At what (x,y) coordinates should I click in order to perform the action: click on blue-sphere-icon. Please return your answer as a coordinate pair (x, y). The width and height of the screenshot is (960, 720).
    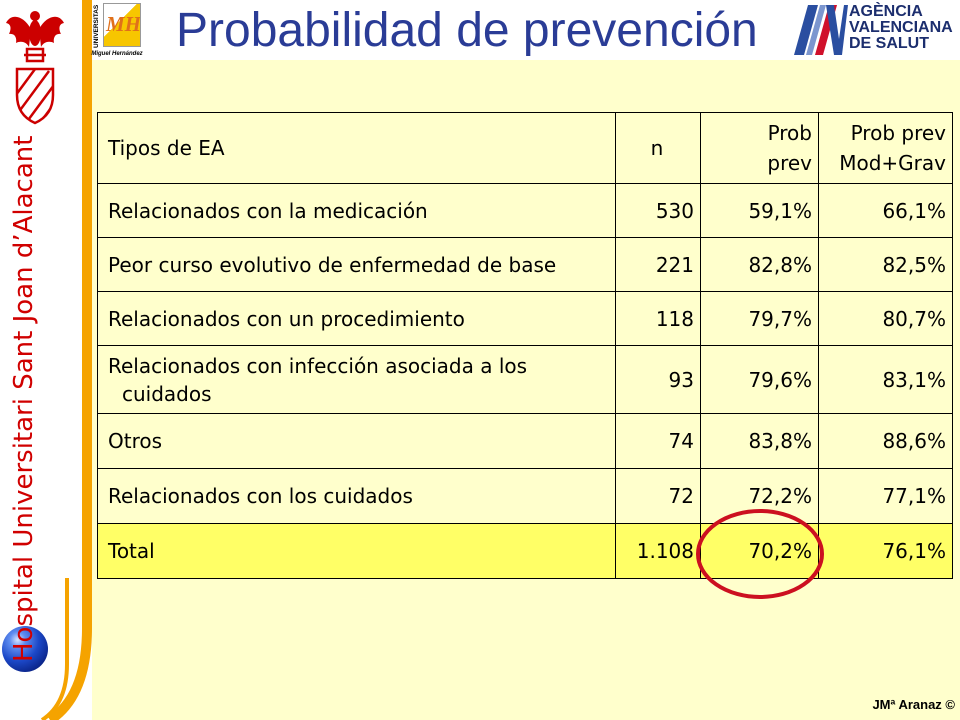
    Looking at the image, I should click on (25, 649).